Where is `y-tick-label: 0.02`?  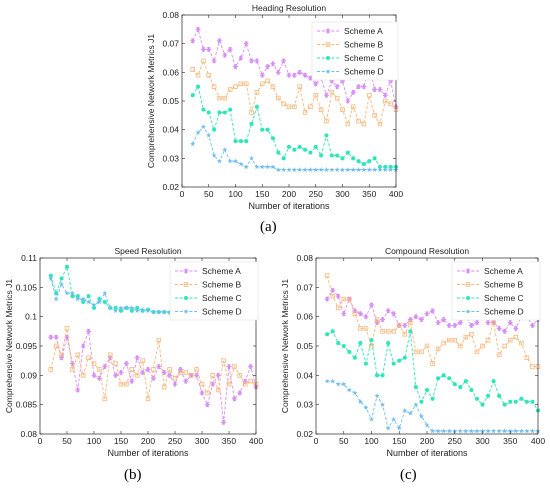 y-tick-label: 0.02 is located at coordinates (304, 434).